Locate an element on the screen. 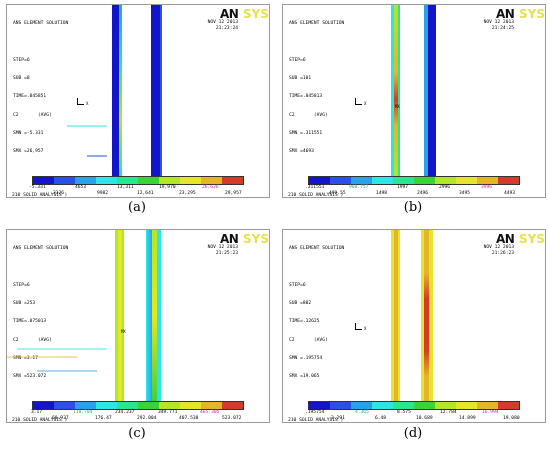 The width and height of the screenshot is (550, 453). legend-tick: 465.305 is located at coordinates (210, 412).